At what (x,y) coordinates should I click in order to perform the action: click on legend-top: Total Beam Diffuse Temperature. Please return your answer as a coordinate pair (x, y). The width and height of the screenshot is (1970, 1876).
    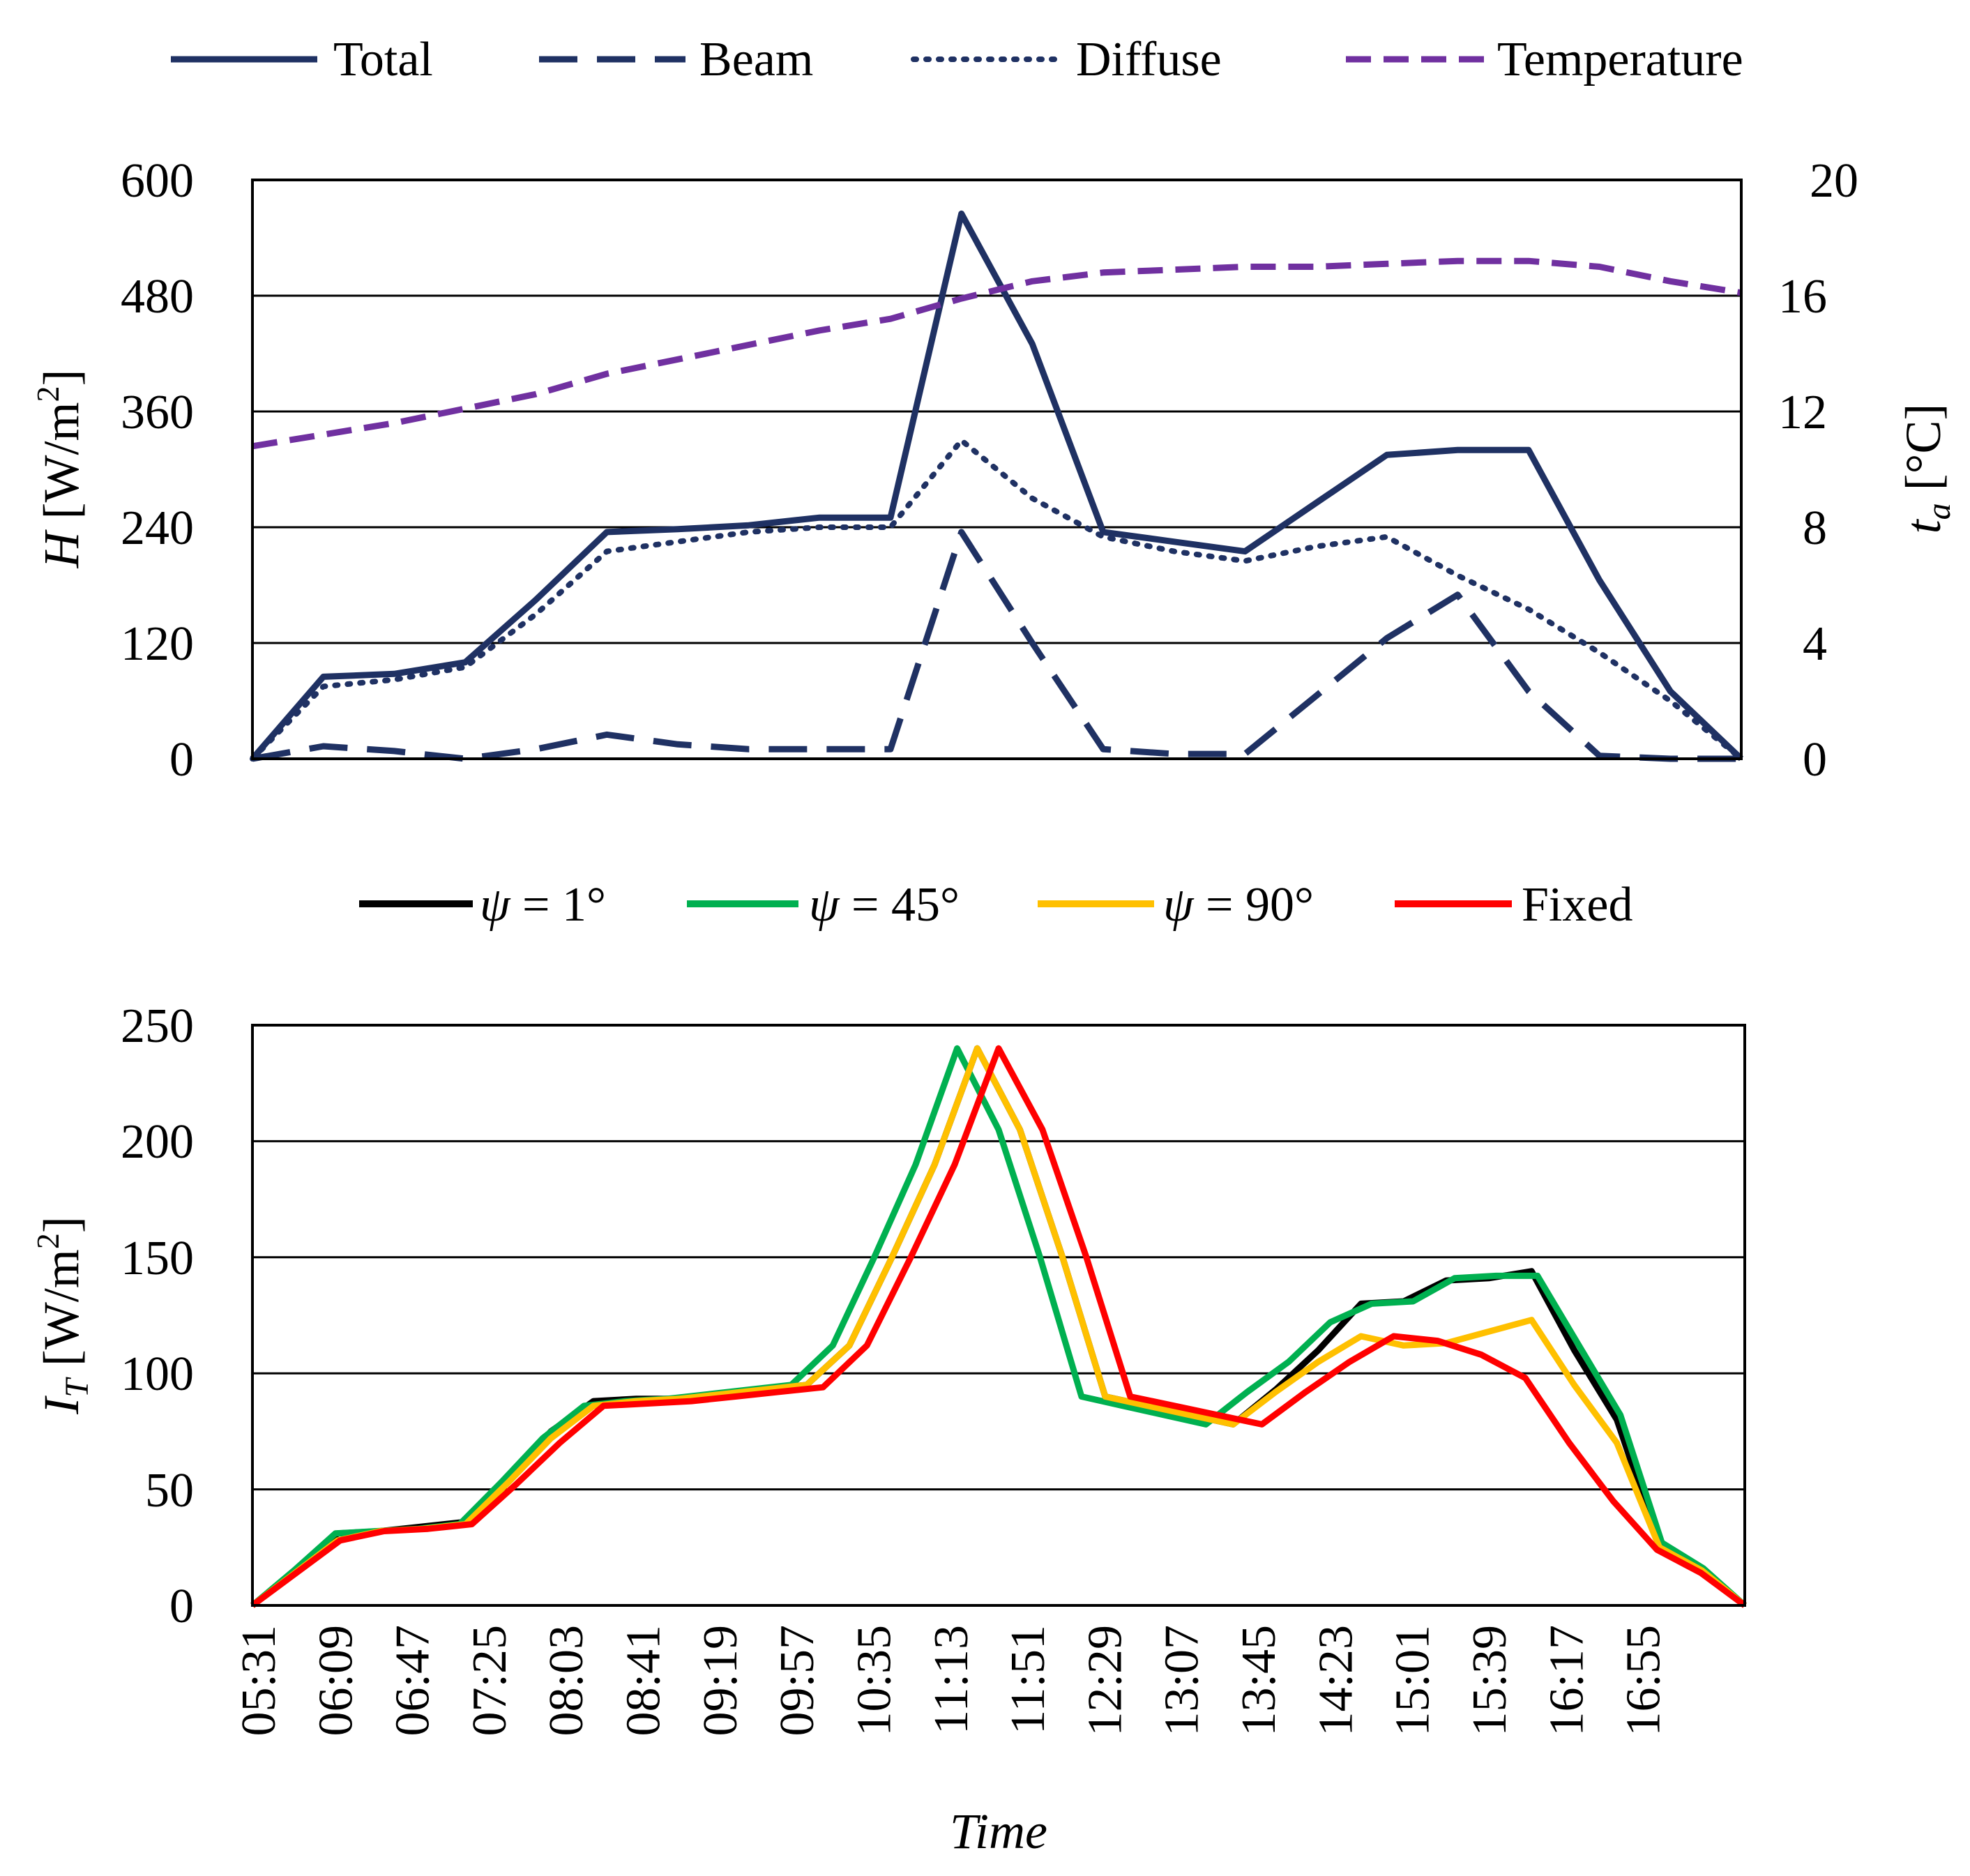
    Looking at the image, I should click on (957, 59).